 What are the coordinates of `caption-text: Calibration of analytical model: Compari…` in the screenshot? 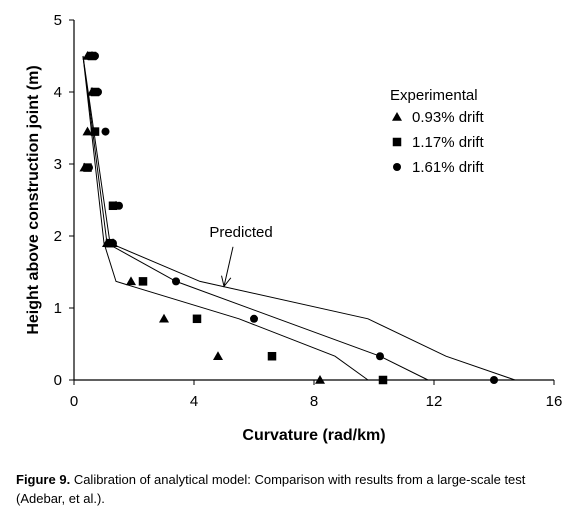 It's located at (271, 489).